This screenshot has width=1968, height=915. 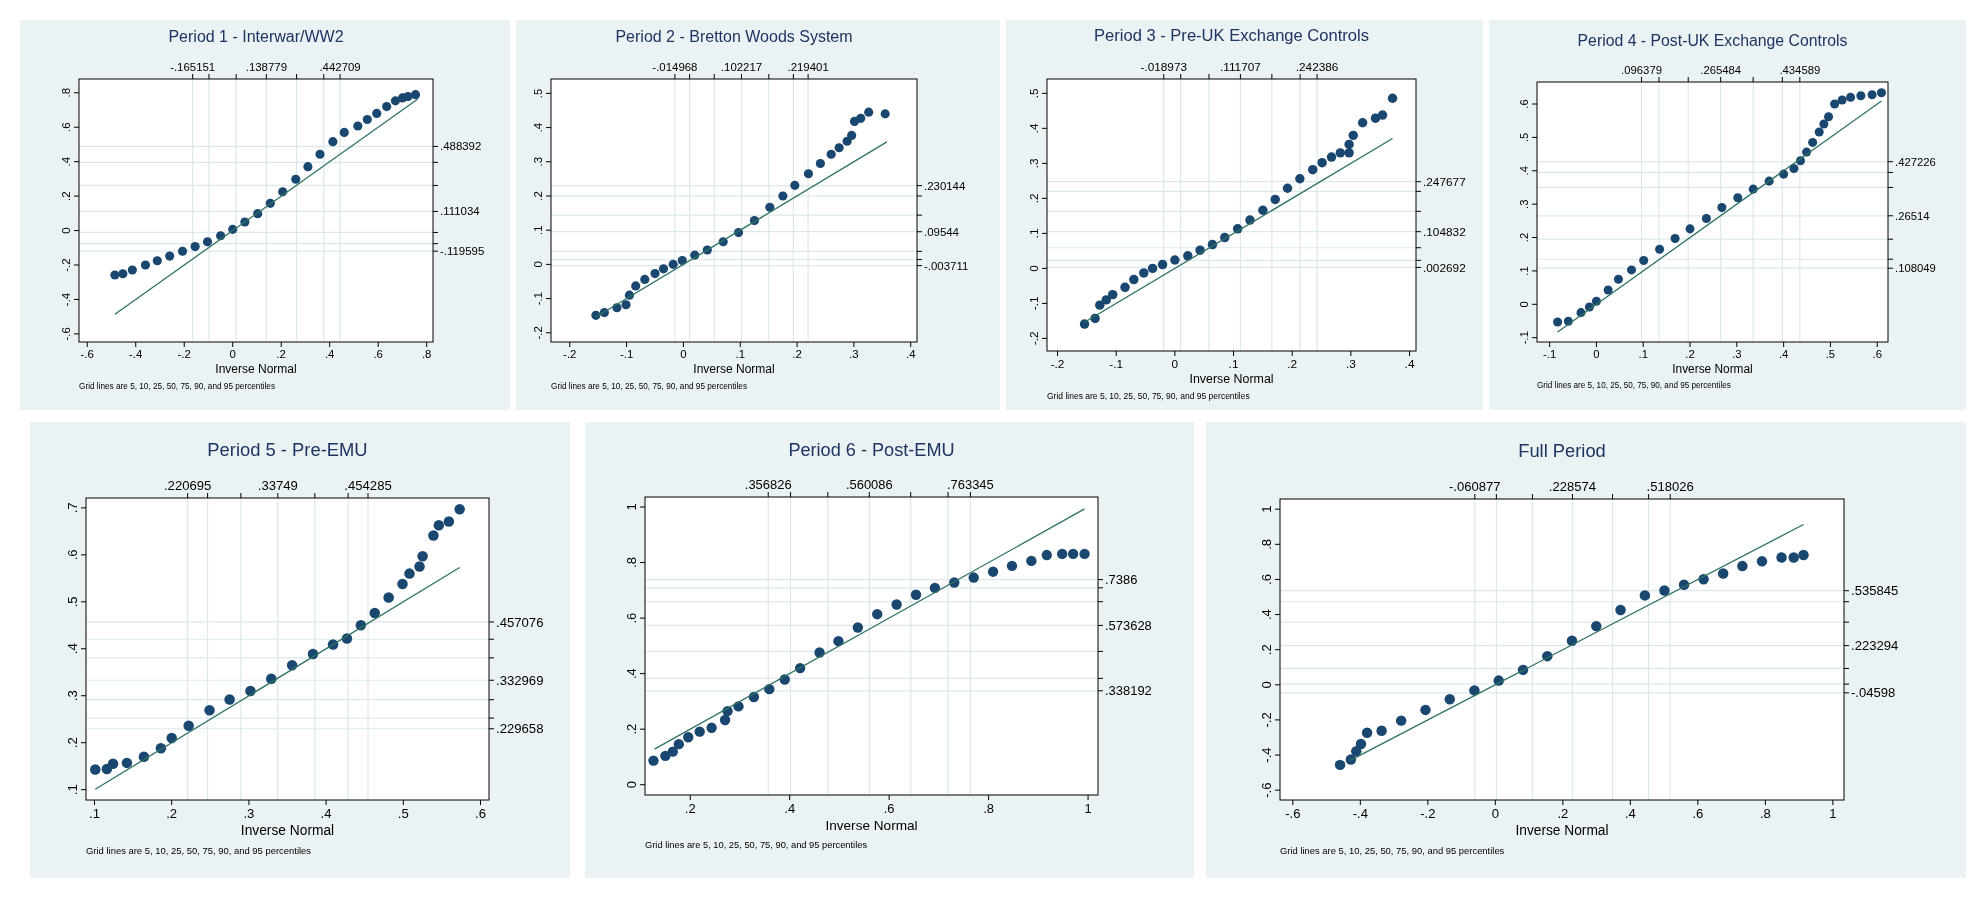 I want to click on y-tick-label: 1, so click(x=631, y=507).